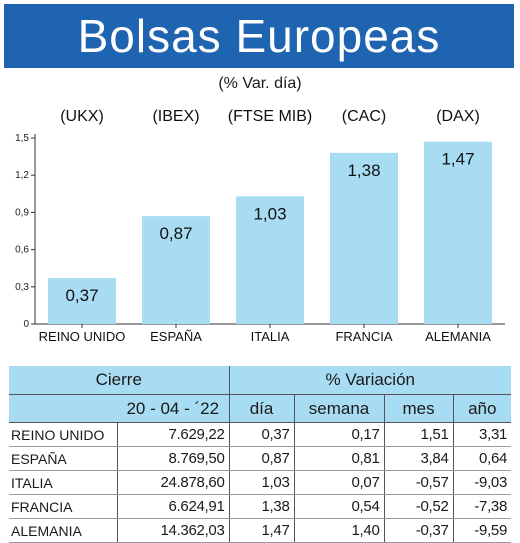 The image size is (520, 543). I want to click on row-semana: 0,81, so click(339, 458).